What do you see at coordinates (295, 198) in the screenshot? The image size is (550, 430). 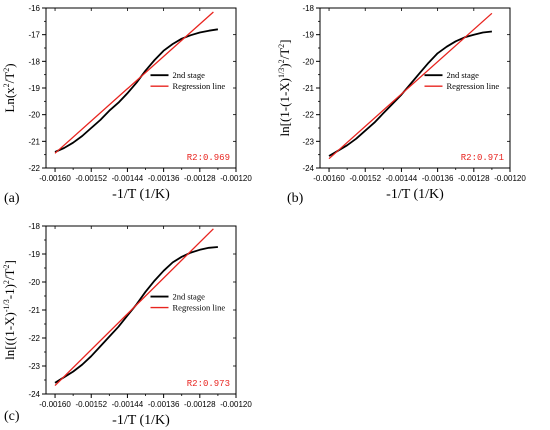 I see `panel-label: (b)` at bounding box center [295, 198].